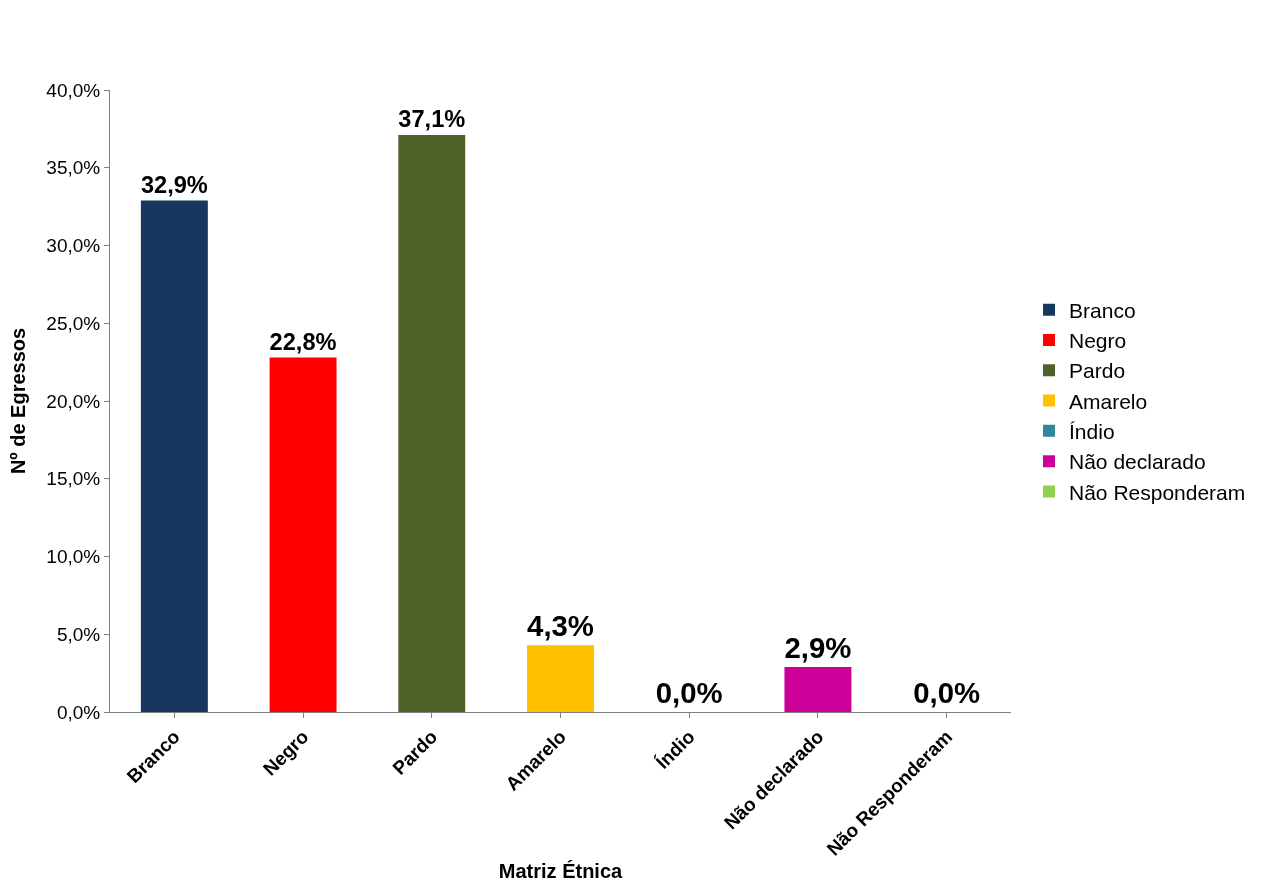 The height and width of the screenshot is (891, 1263). Describe the element at coordinates (1098, 341) in the screenshot. I see `legend-label: Negro` at that location.